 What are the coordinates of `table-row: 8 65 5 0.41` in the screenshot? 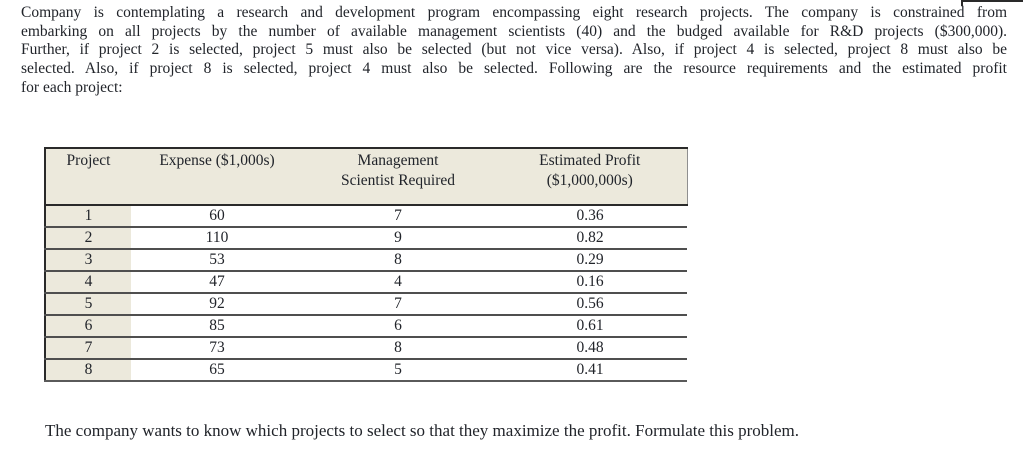 It's located at (365, 370).